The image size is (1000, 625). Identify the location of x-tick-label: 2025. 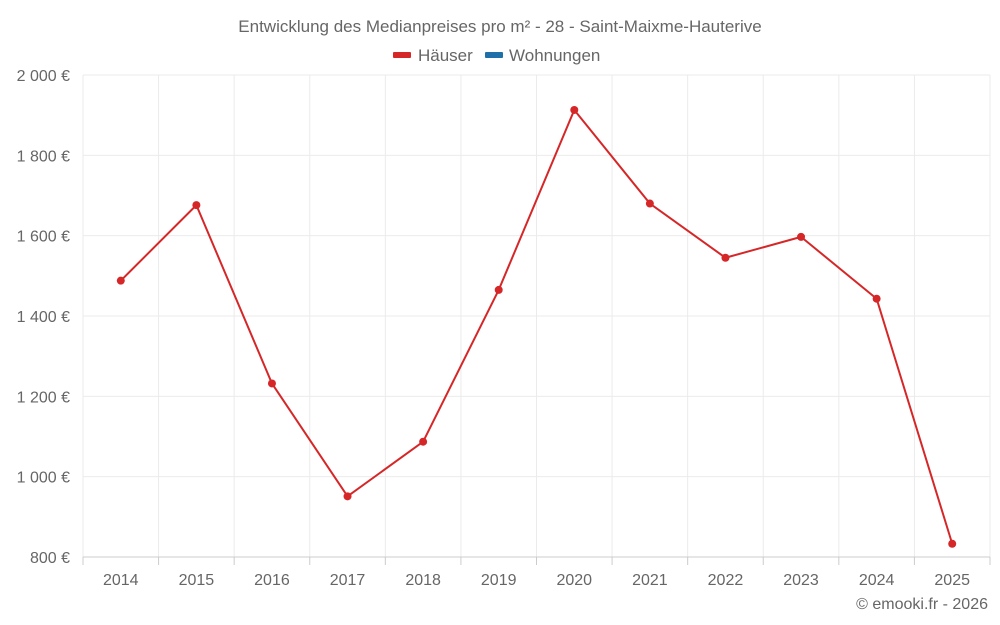
(952, 580).